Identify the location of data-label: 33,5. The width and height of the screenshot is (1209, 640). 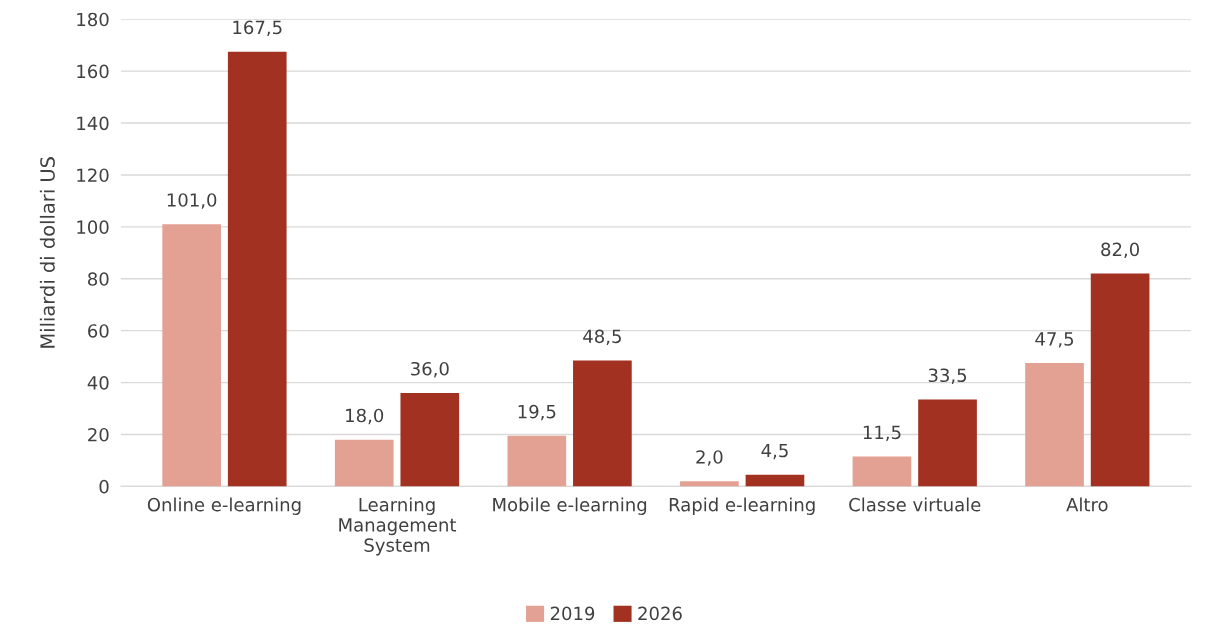
(947, 376).